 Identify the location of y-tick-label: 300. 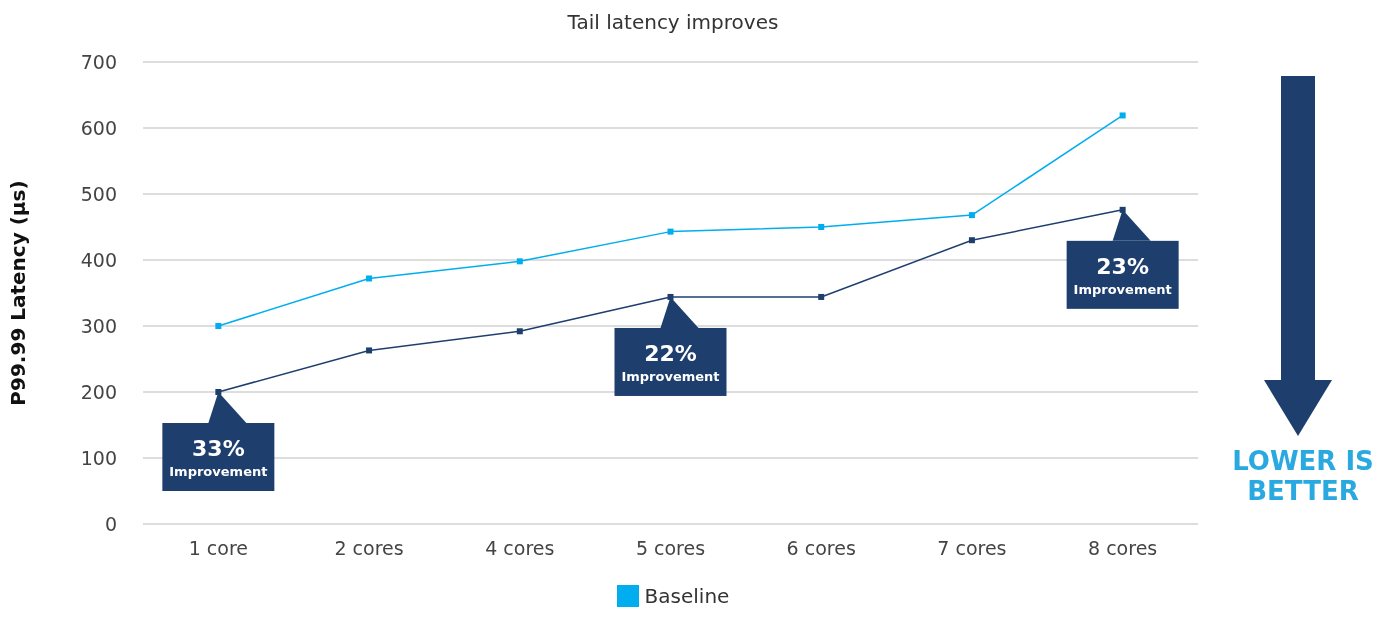
(98, 325).